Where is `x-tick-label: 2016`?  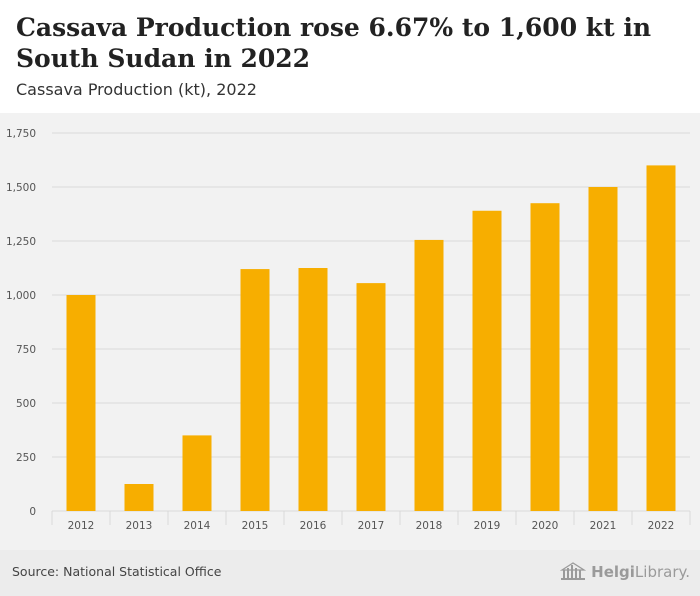
x-tick-label: 2016 is located at coordinates (313, 526).